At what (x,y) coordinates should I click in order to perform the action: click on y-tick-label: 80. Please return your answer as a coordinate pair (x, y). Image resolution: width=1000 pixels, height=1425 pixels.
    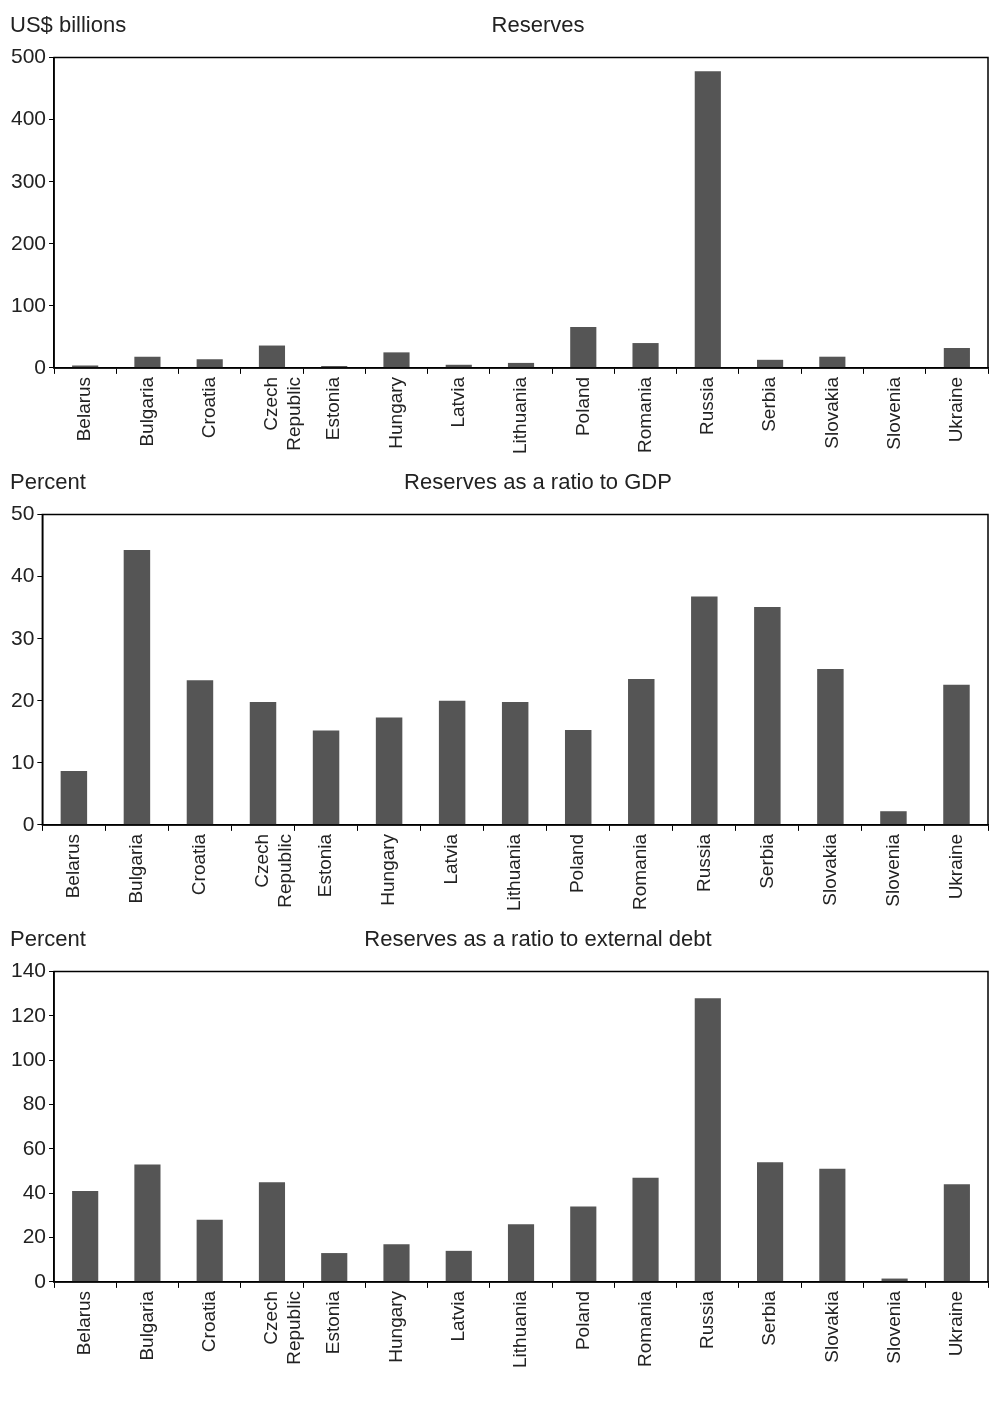
    Looking at the image, I should click on (34, 1103).